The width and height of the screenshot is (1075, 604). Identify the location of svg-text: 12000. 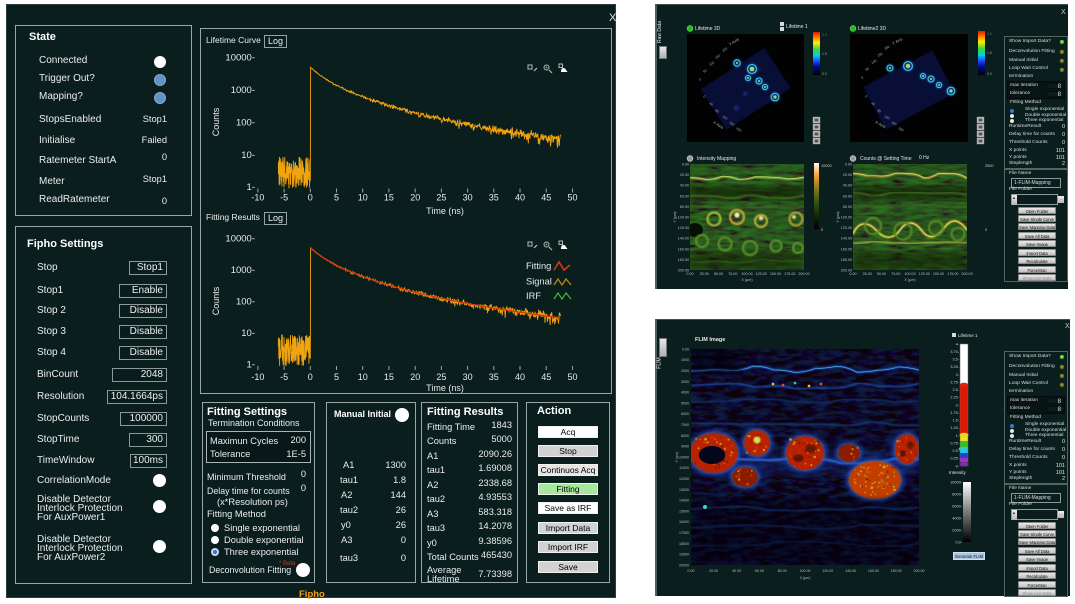
(684, 479).